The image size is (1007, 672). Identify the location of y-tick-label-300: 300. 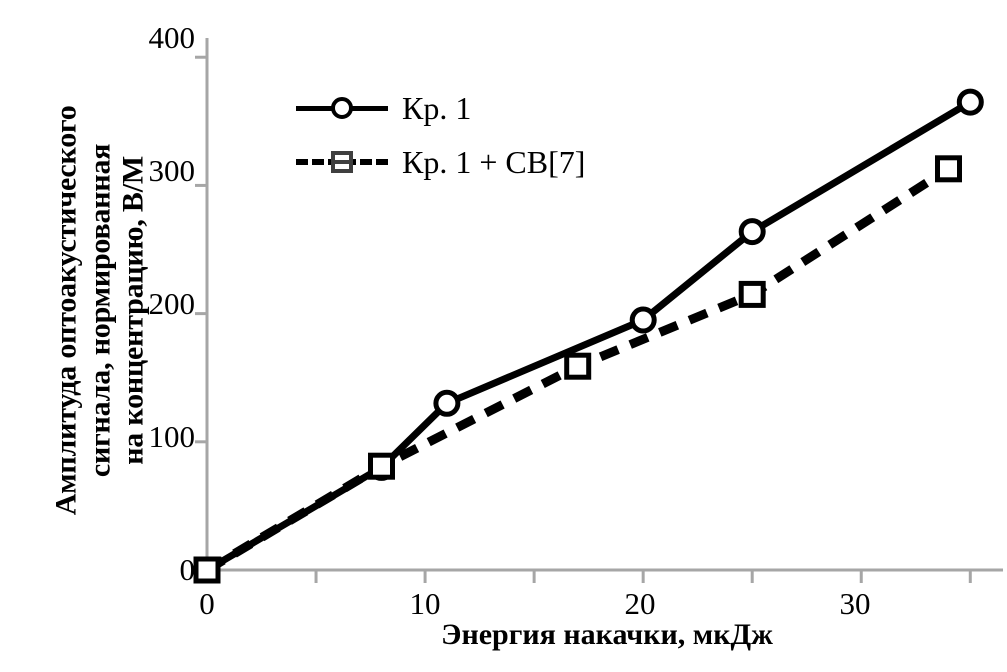
(172, 170).